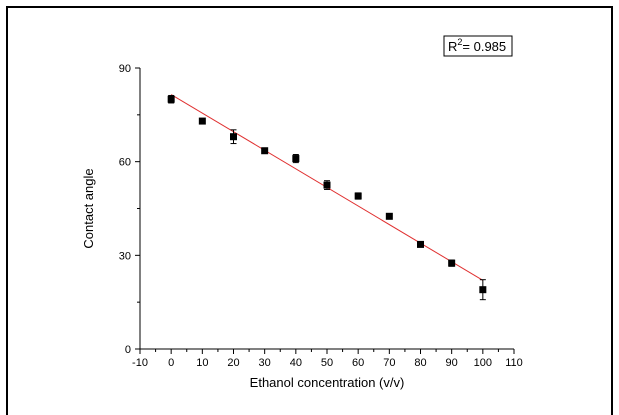 This screenshot has height=415, width=619. I want to click on annotation-box, so click(478, 46).